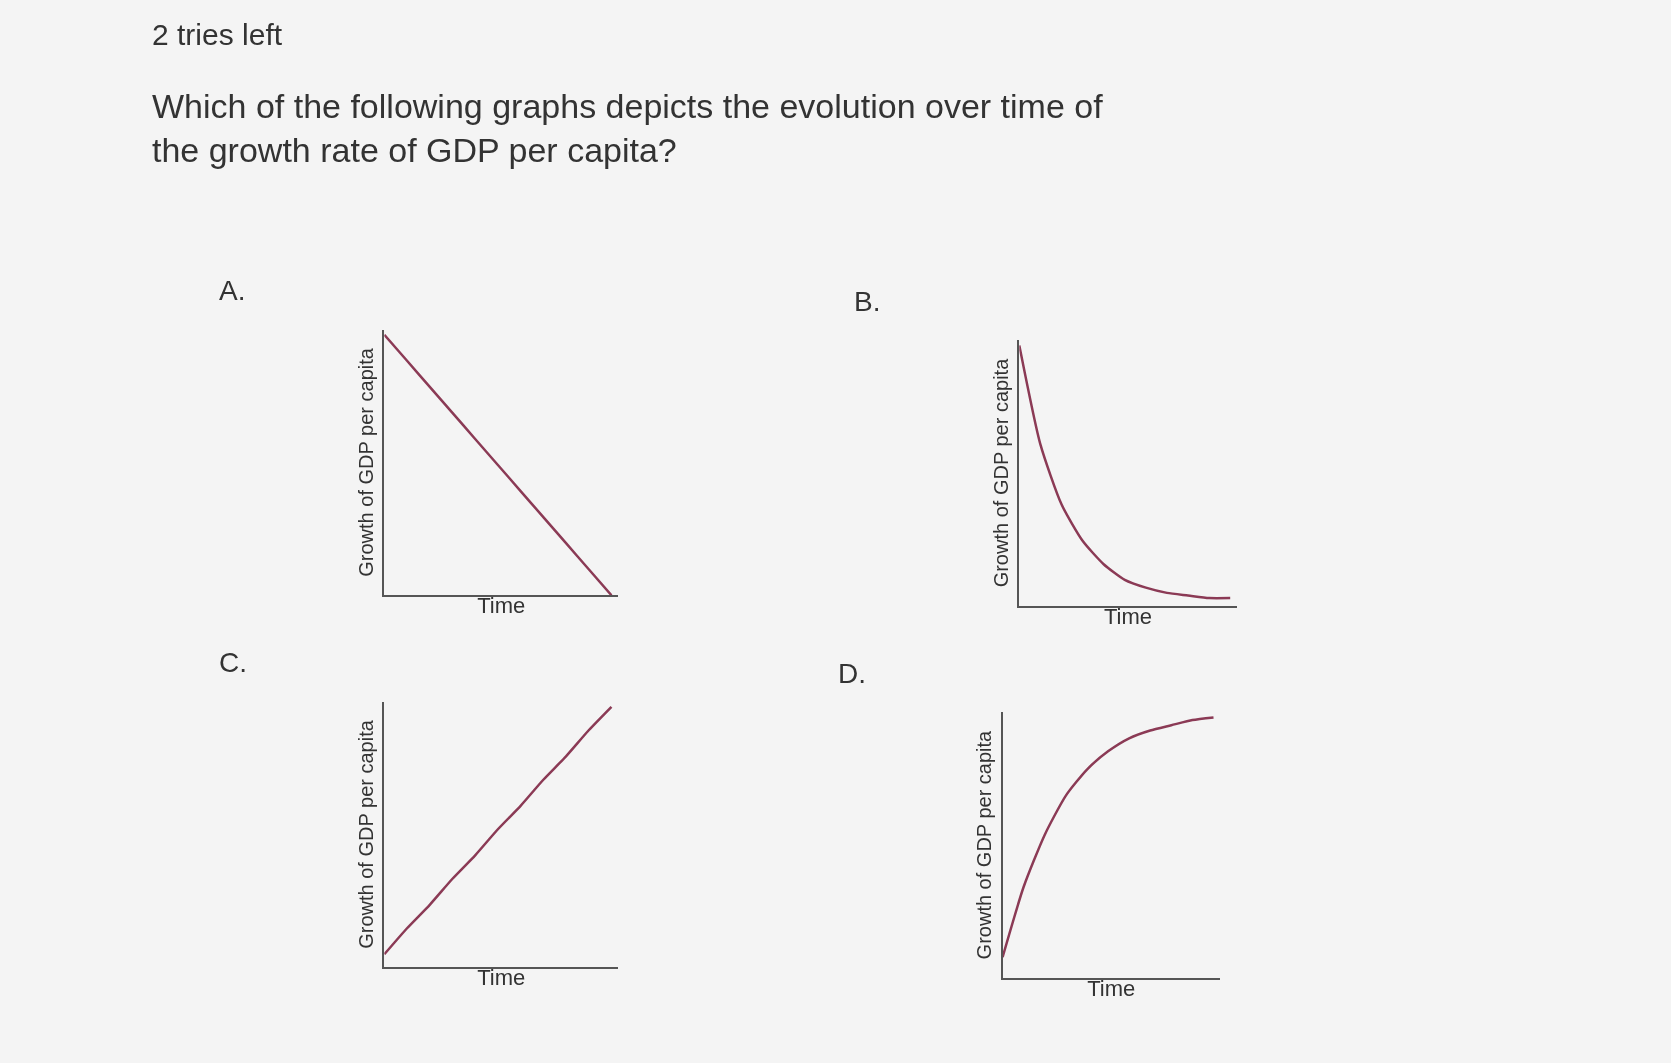  I want to click on chart-title: B., so click(867, 301).